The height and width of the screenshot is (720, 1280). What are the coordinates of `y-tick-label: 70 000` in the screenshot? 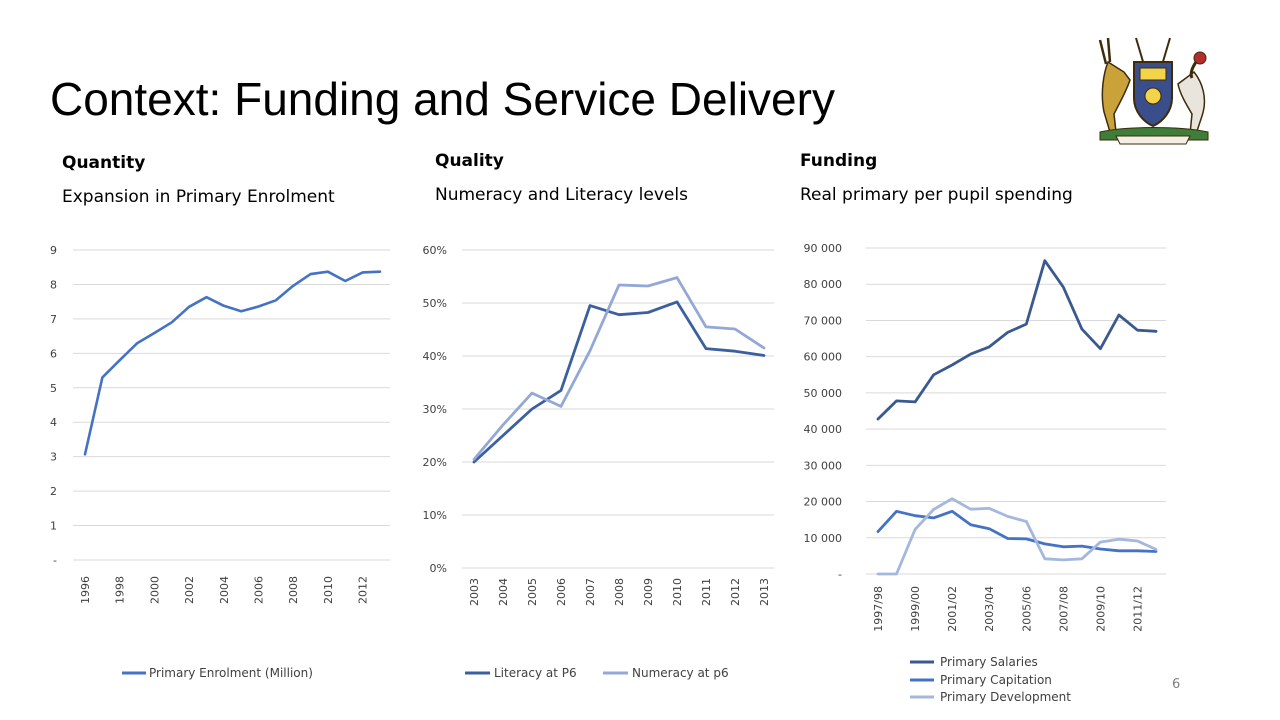 It's located at (823, 320).